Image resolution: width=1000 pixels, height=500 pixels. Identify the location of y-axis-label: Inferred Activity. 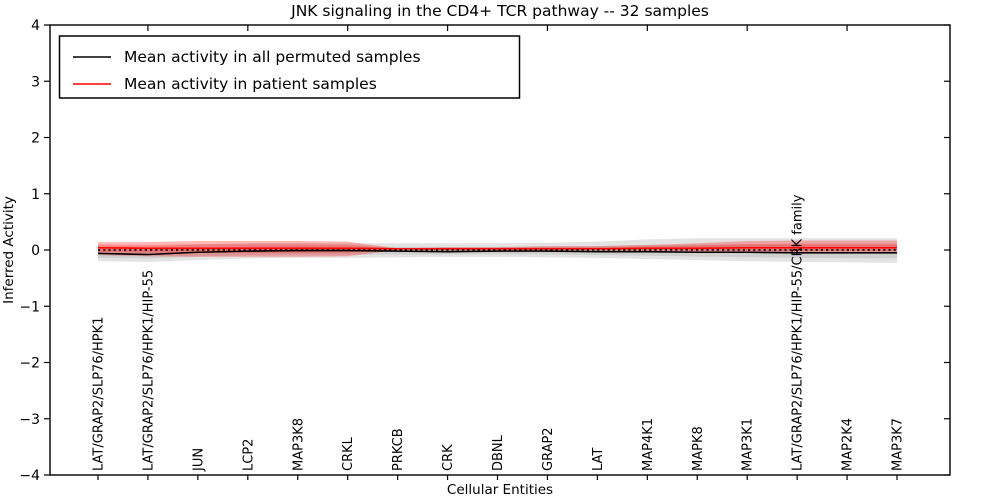
(9, 250).